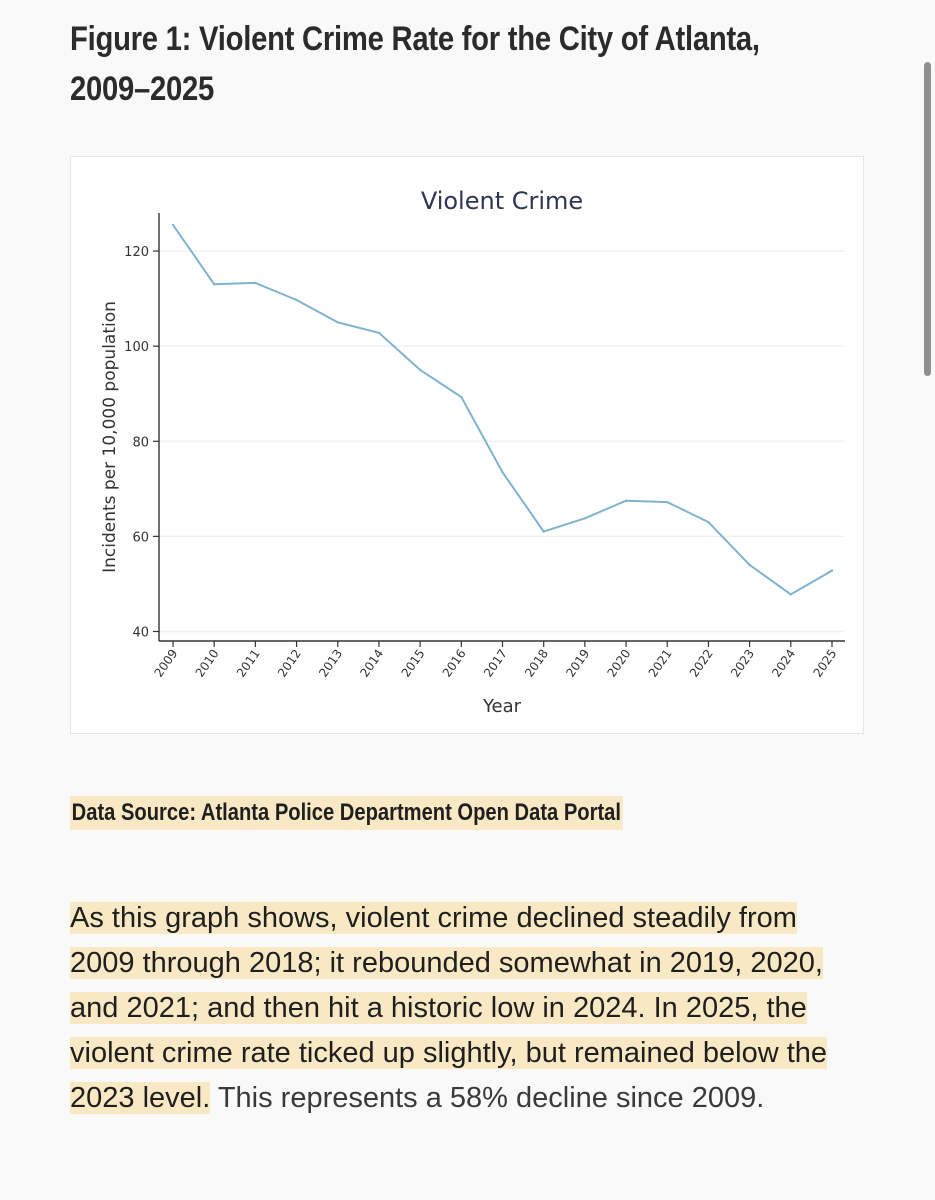 The width and height of the screenshot is (935, 1200). Describe the element at coordinates (577, 663) in the screenshot. I see `x-tick-label: 2019` at that location.